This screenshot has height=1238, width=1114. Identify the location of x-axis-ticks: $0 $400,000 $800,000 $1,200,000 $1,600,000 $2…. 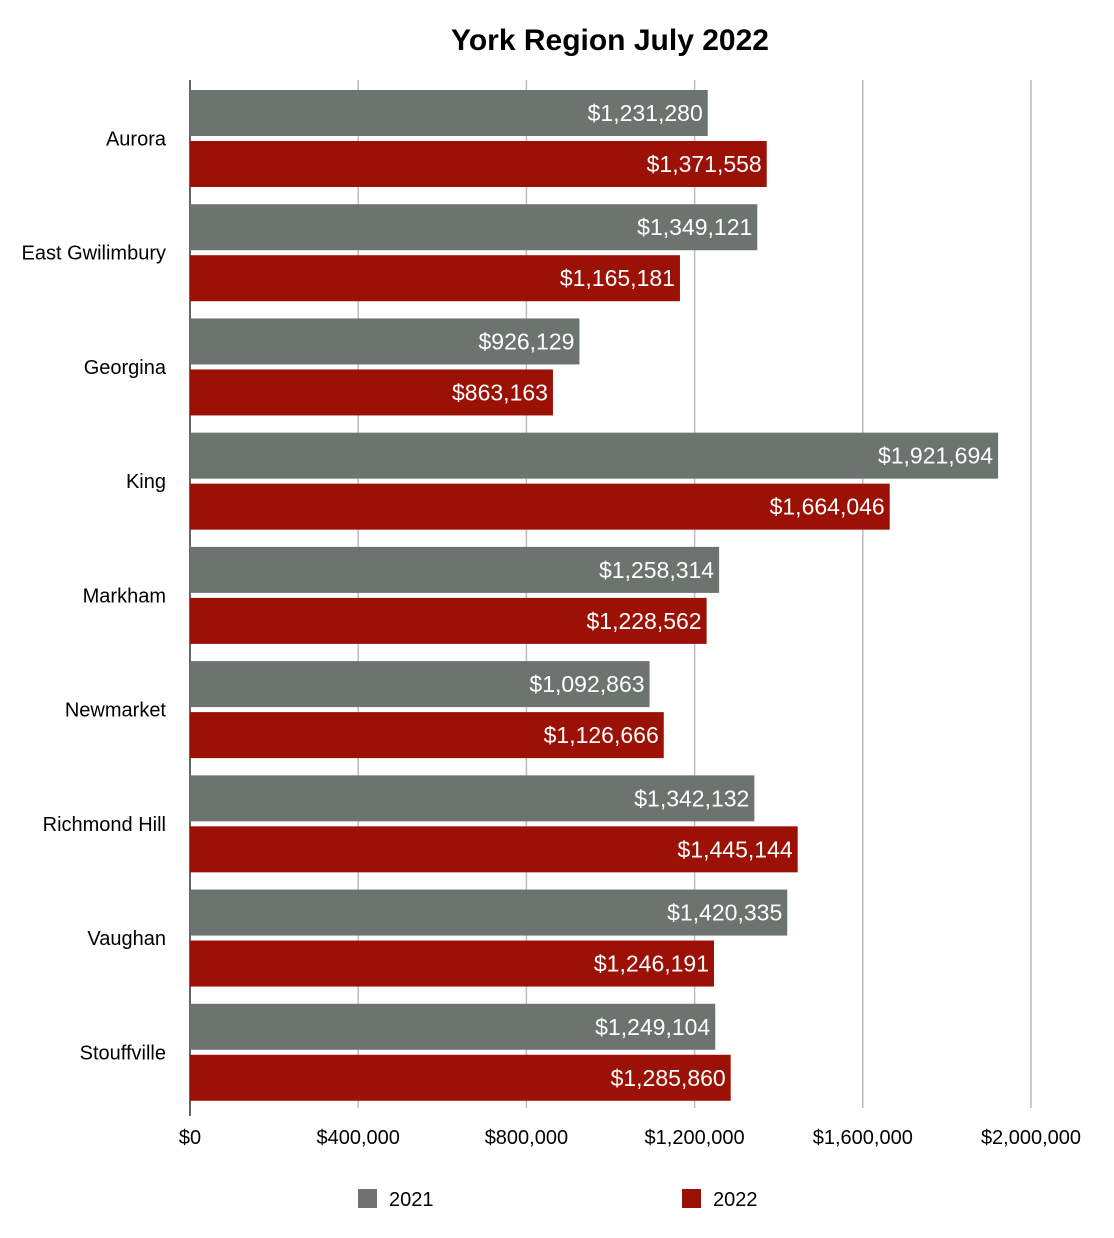
(630, 1138).